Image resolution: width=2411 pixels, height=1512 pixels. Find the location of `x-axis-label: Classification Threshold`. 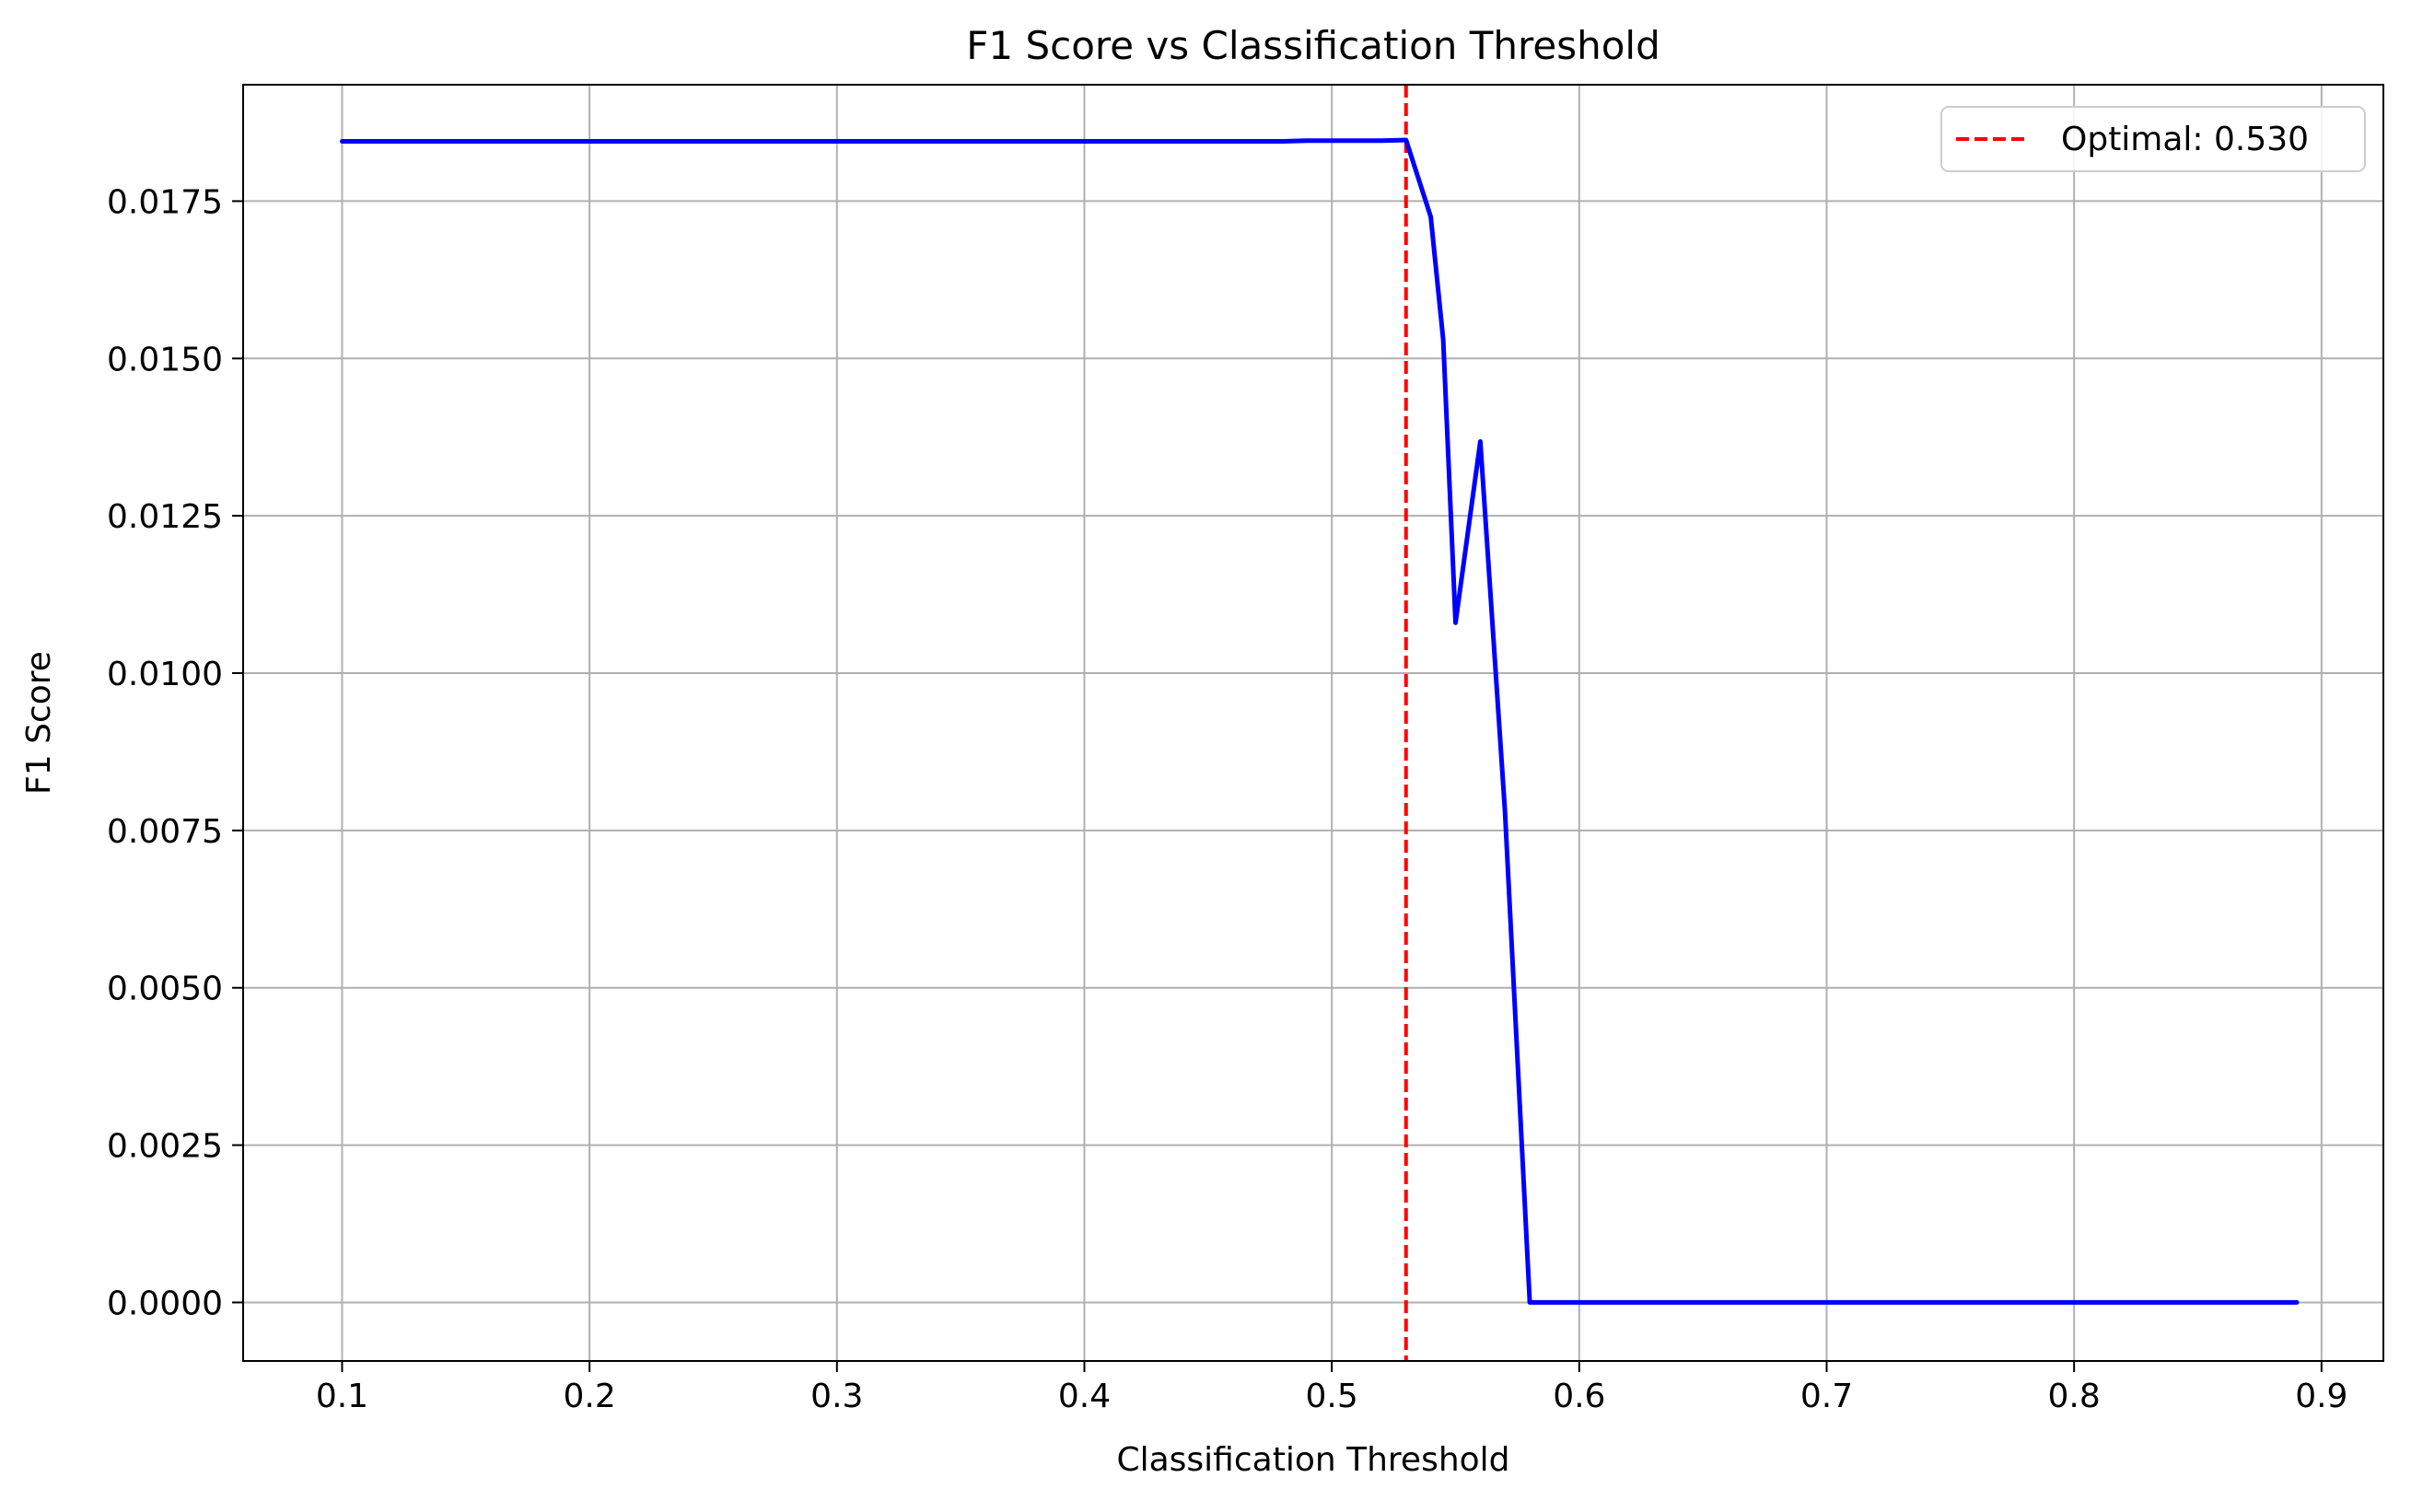

x-axis-label: Classification Threshold is located at coordinates (1312, 1460).